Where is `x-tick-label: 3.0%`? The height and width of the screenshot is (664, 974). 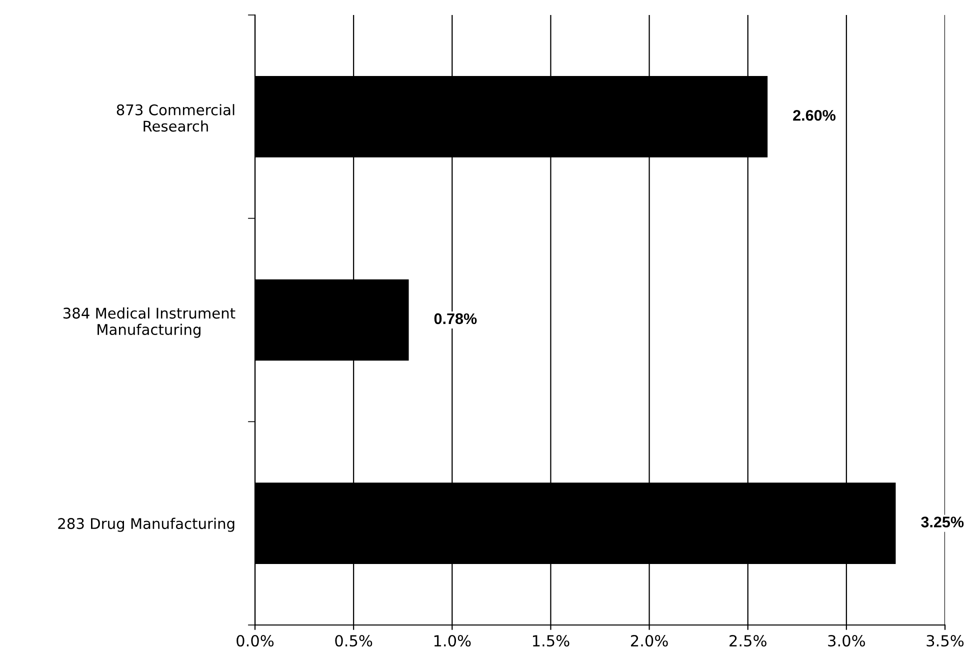
x-tick-label: 3.0% is located at coordinates (846, 640).